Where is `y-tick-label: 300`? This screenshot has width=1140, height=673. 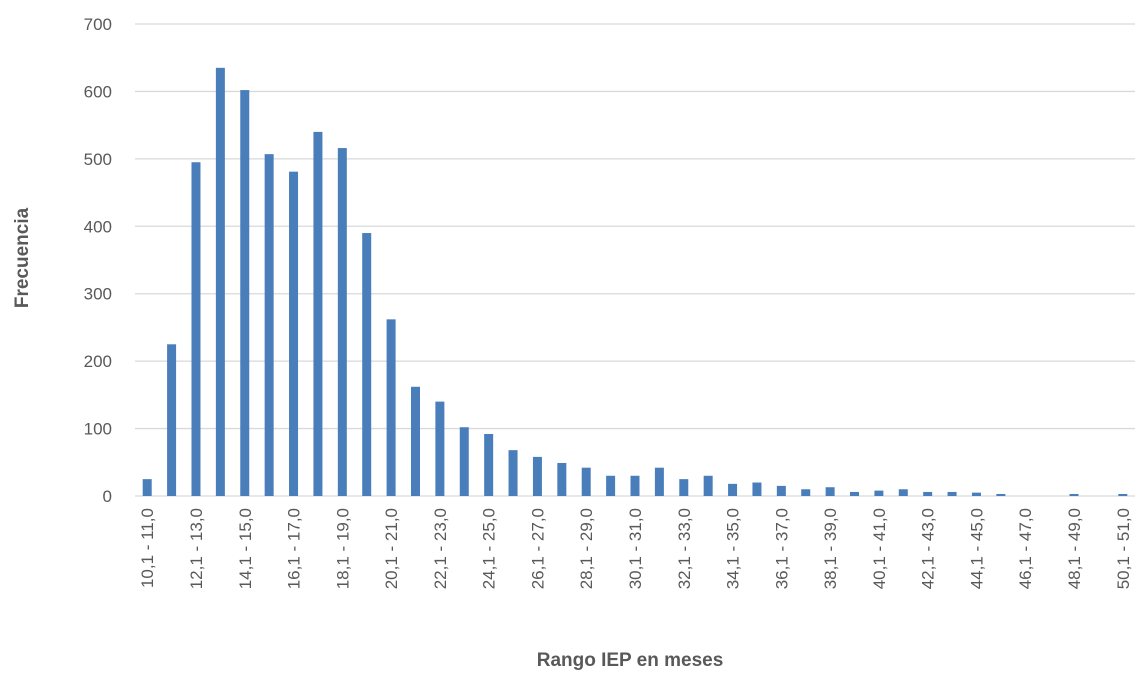
y-tick-label: 300 is located at coordinates (98, 294).